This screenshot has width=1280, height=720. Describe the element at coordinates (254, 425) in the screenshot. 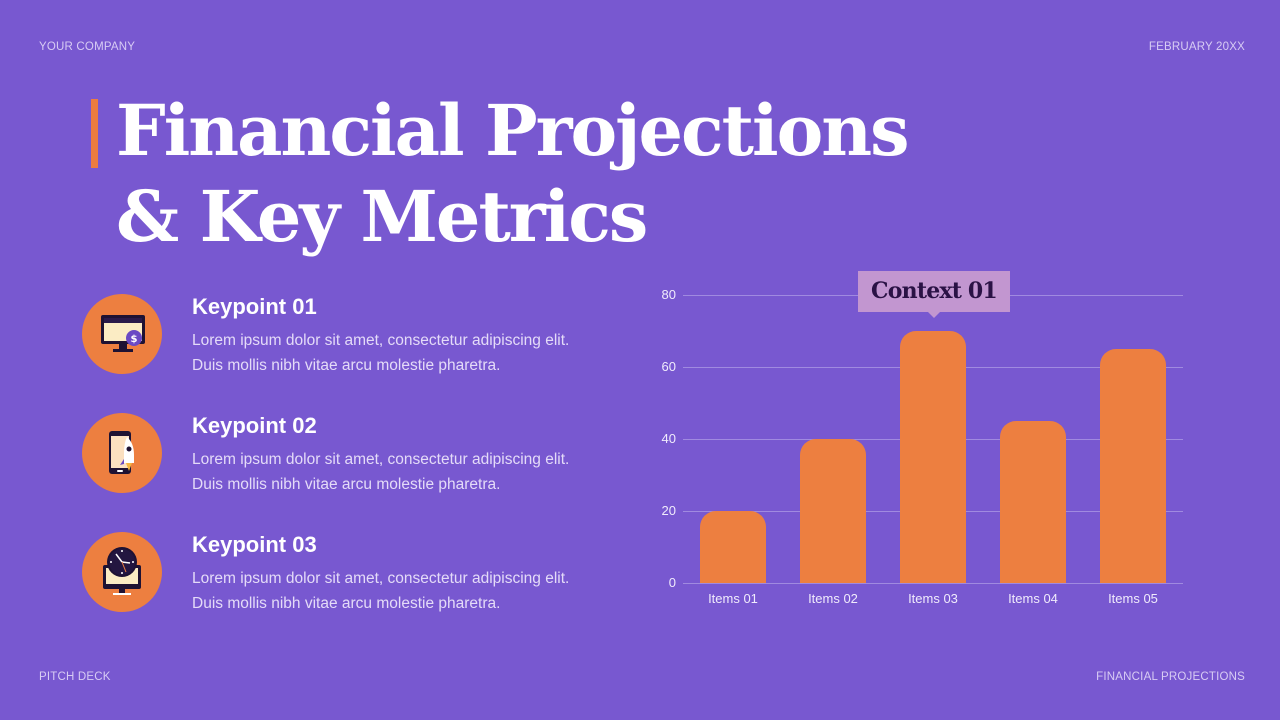

I see `keypoint-title: Keypoint 02` at that location.